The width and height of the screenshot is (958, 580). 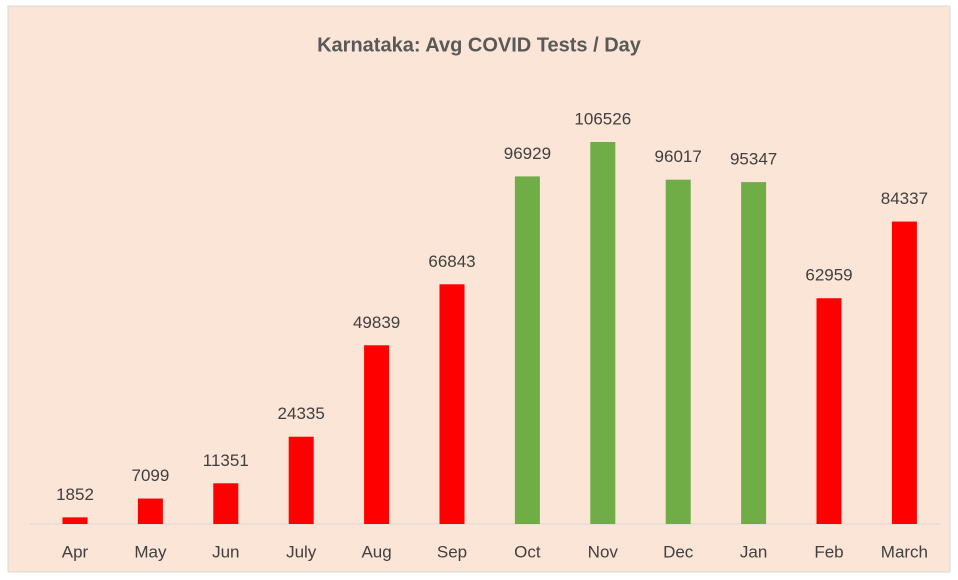 I want to click on data-label: 62959, so click(x=828, y=275).